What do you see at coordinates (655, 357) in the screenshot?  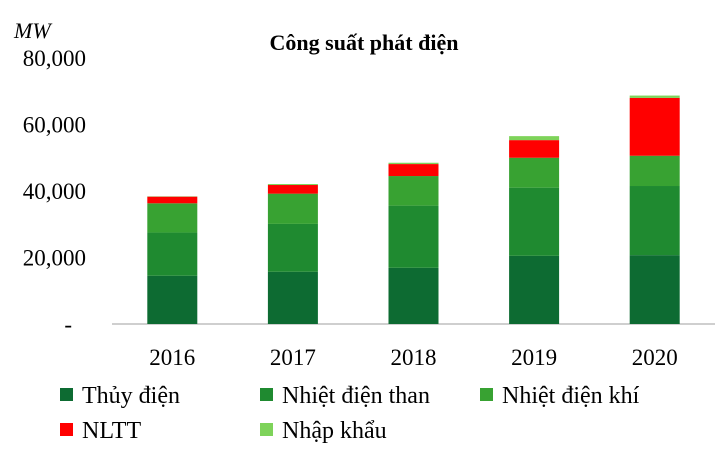 I see `x-tick-label: 2020` at bounding box center [655, 357].